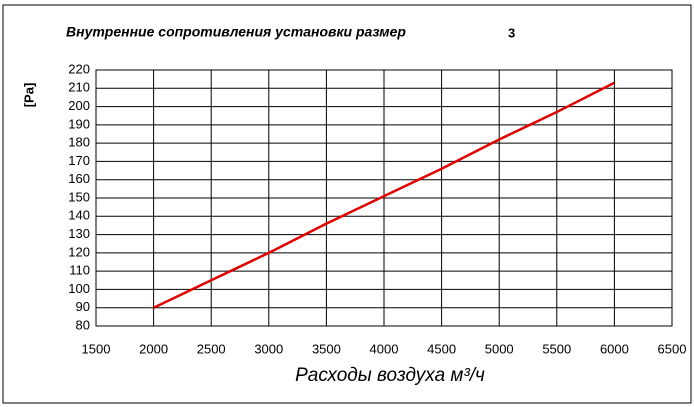  I want to click on y-tick-label: 90, so click(83, 306).